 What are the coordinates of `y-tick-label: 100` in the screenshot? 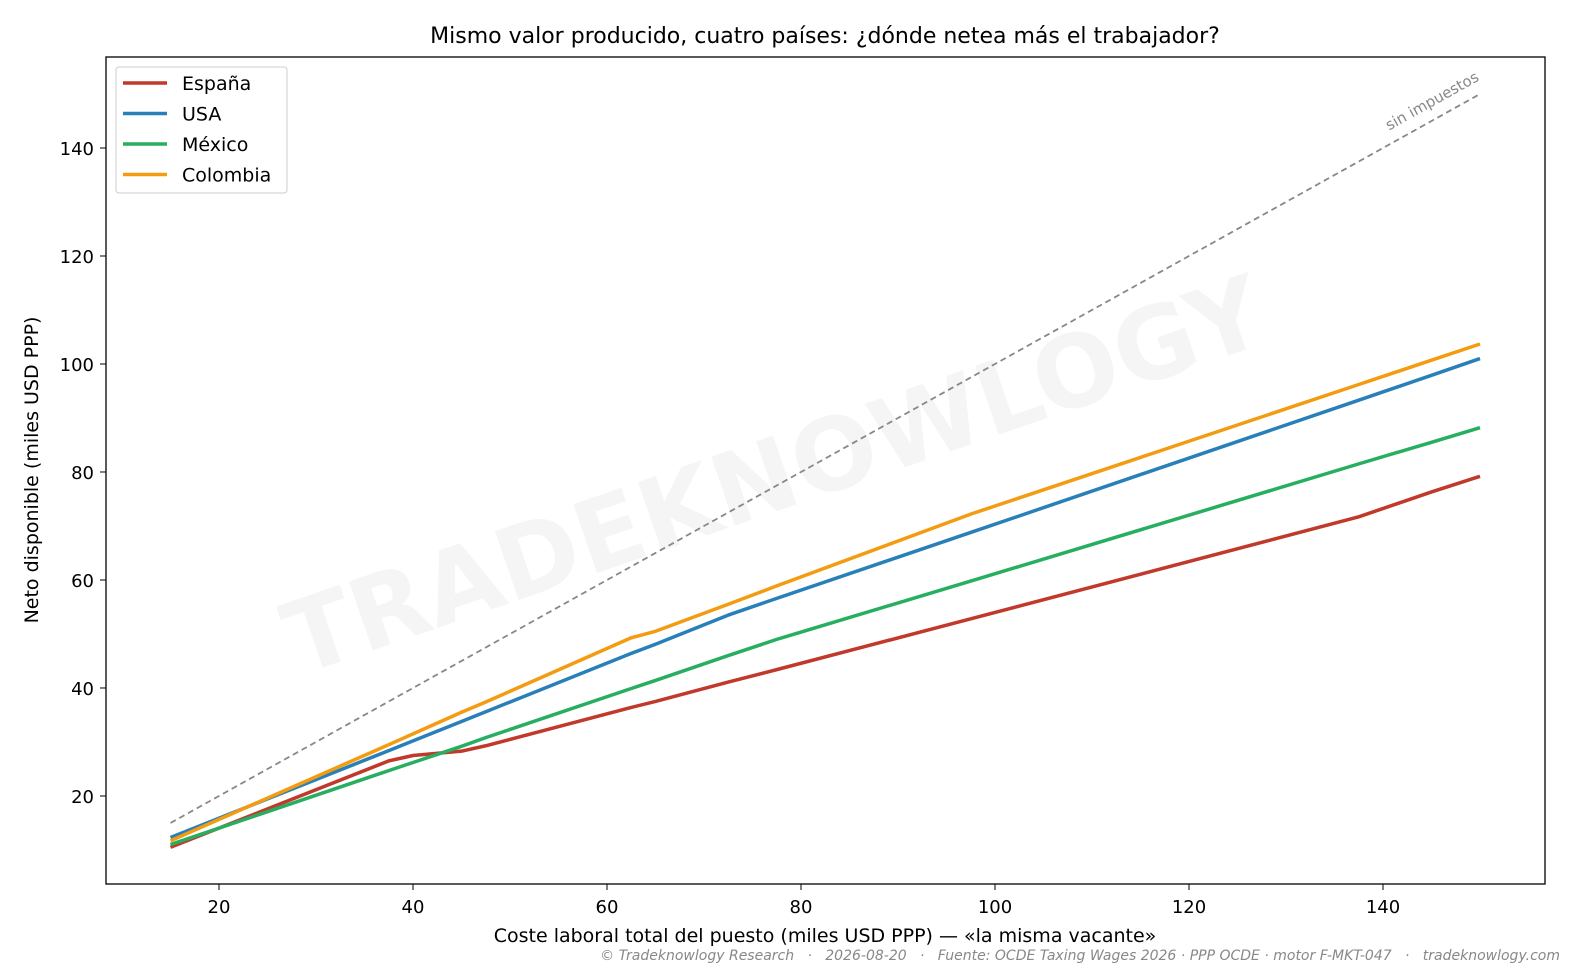 It's located at (77, 365).